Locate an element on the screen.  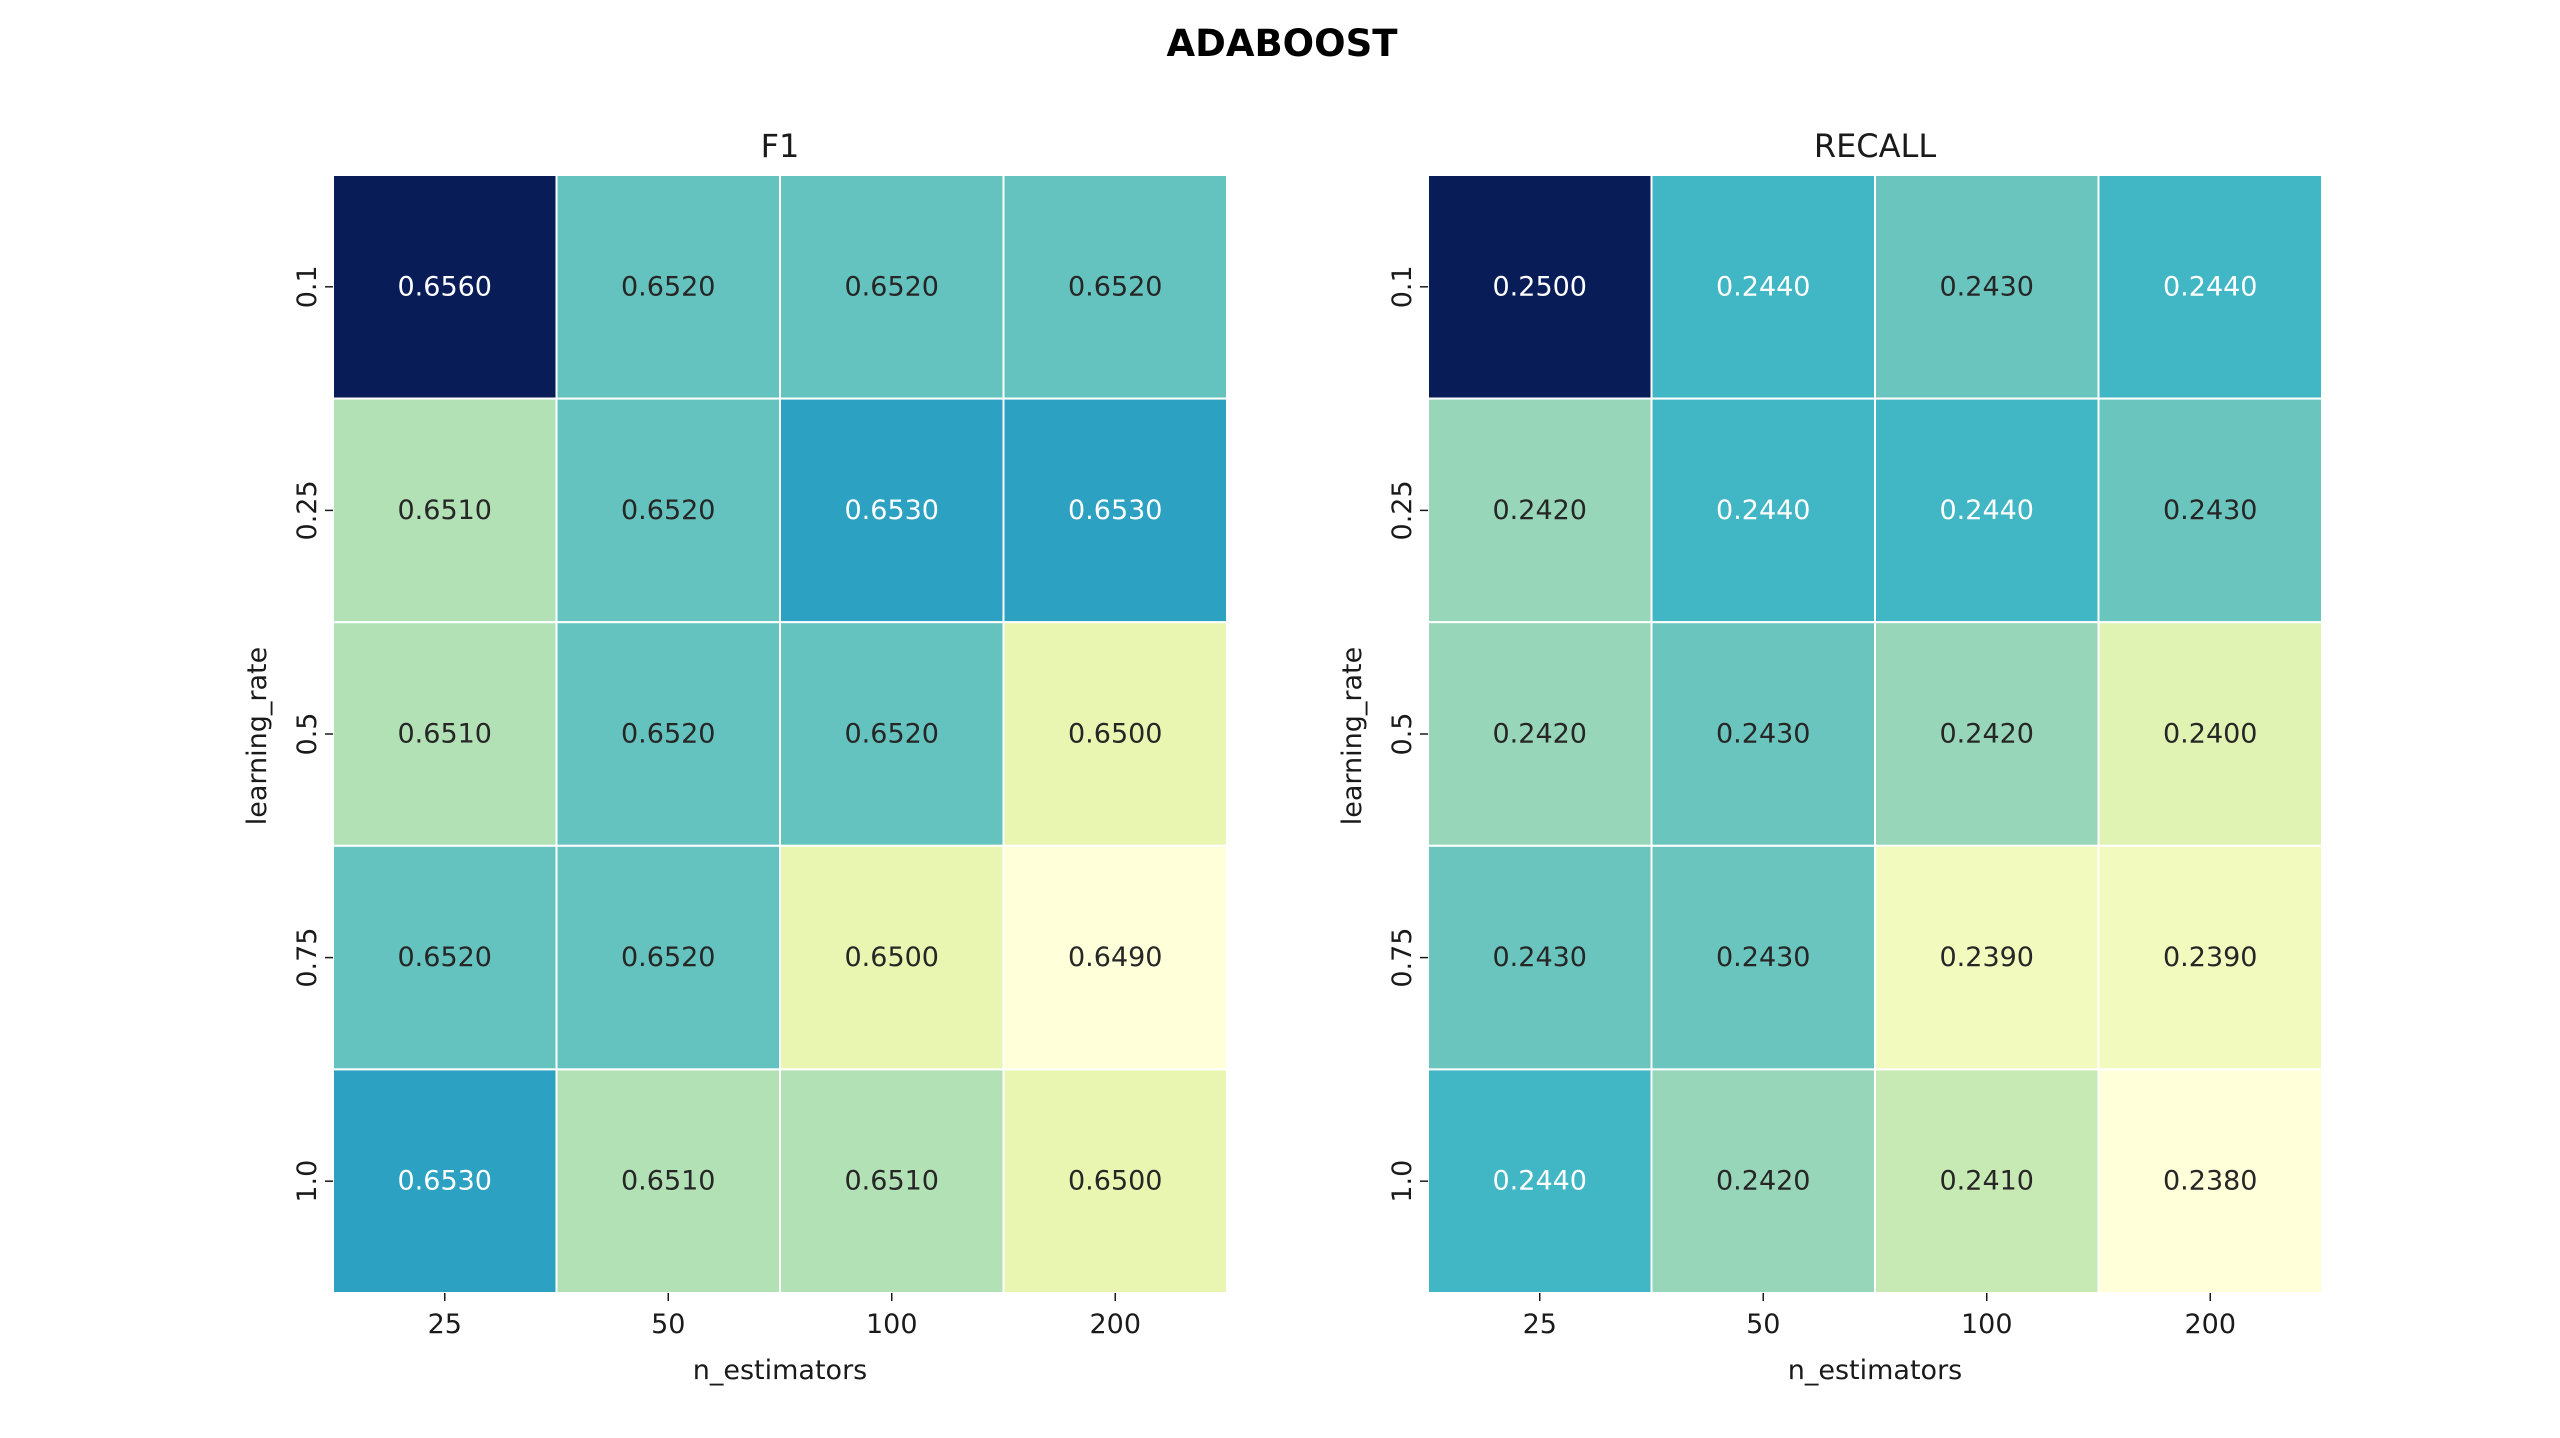
panel-title-recall: RECALL is located at coordinates (1875, 146).